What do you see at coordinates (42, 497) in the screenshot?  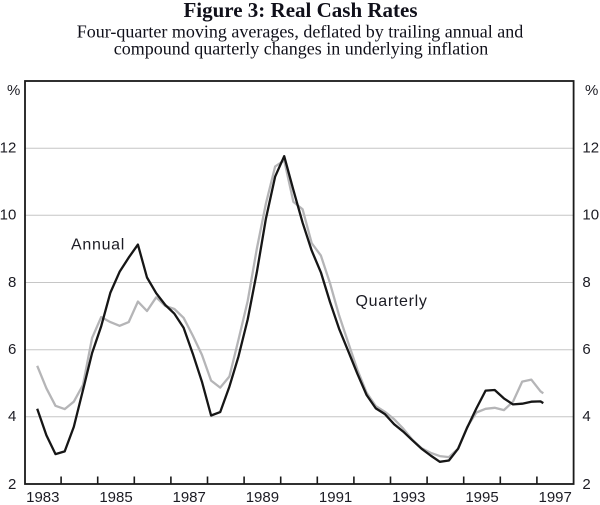 I see `svg-text: 1983` at bounding box center [42, 497].